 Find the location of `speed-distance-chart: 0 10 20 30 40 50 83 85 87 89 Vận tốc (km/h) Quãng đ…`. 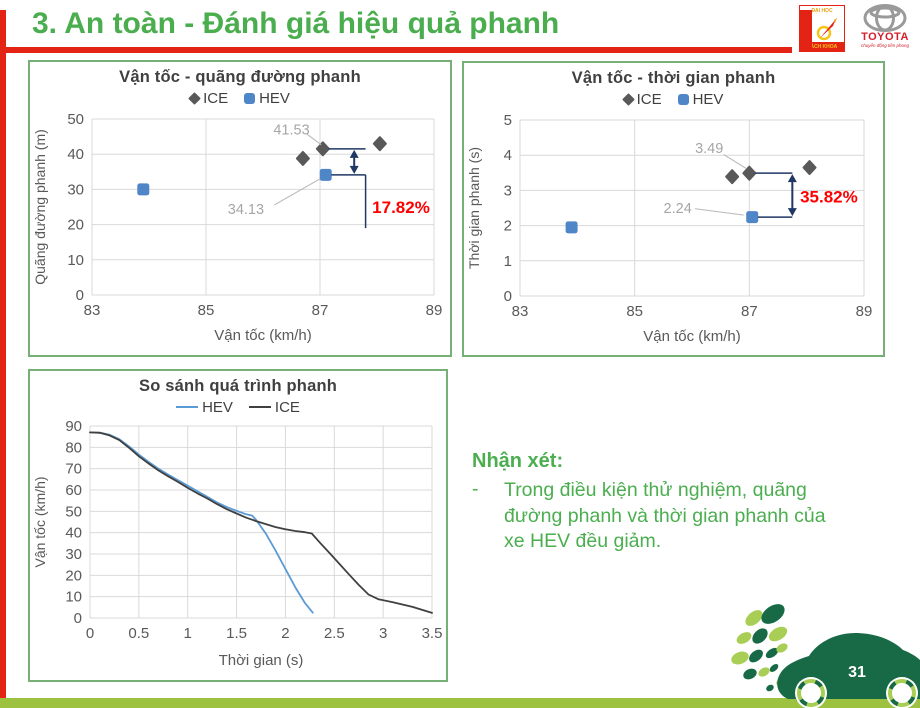

speed-distance-chart: 0 10 20 30 40 50 83 85 87 89 Vận tốc (km/h) Quãng đ… is located at coordinates (237, 227).